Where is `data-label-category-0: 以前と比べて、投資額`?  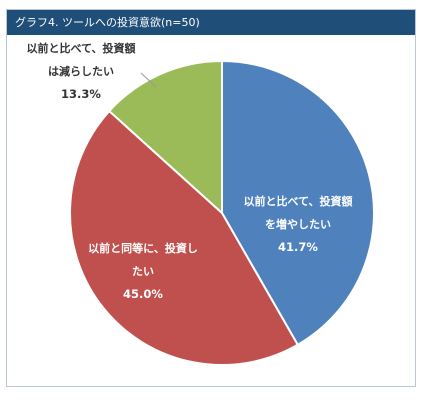
data-label-category-0: 以前と比べて、投資額 is located at coordinates (297, 201).